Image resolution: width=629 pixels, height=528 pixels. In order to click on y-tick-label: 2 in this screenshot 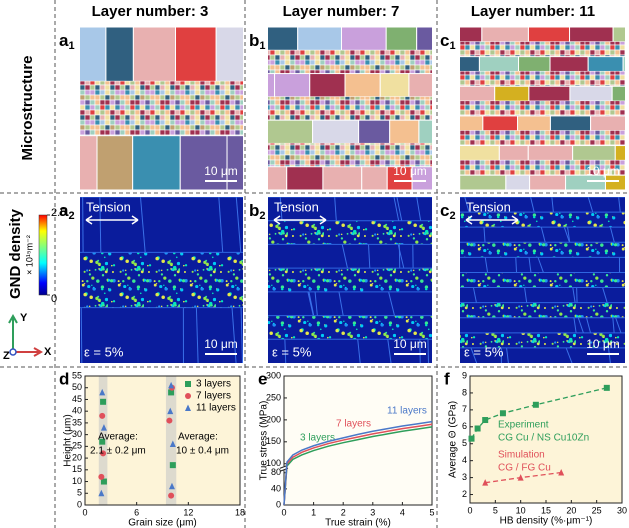, I will do `click(464, 494)`.